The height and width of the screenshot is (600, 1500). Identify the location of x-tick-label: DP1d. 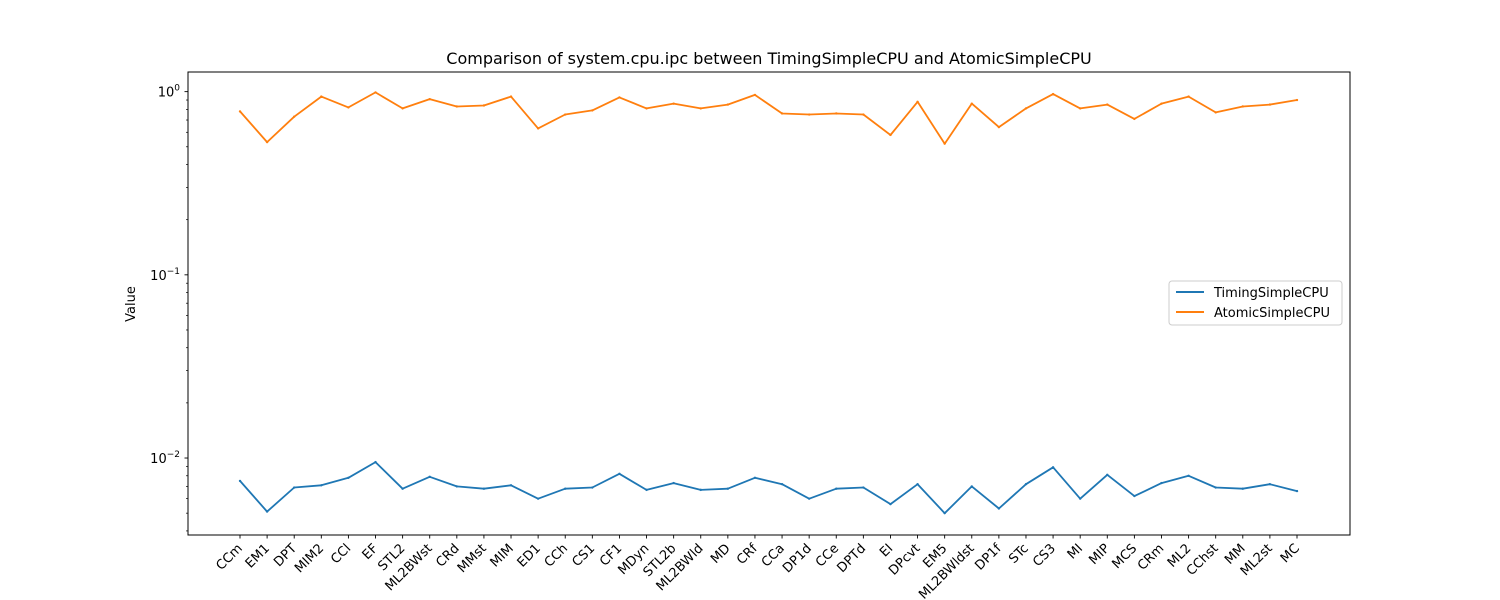
(797, 558).